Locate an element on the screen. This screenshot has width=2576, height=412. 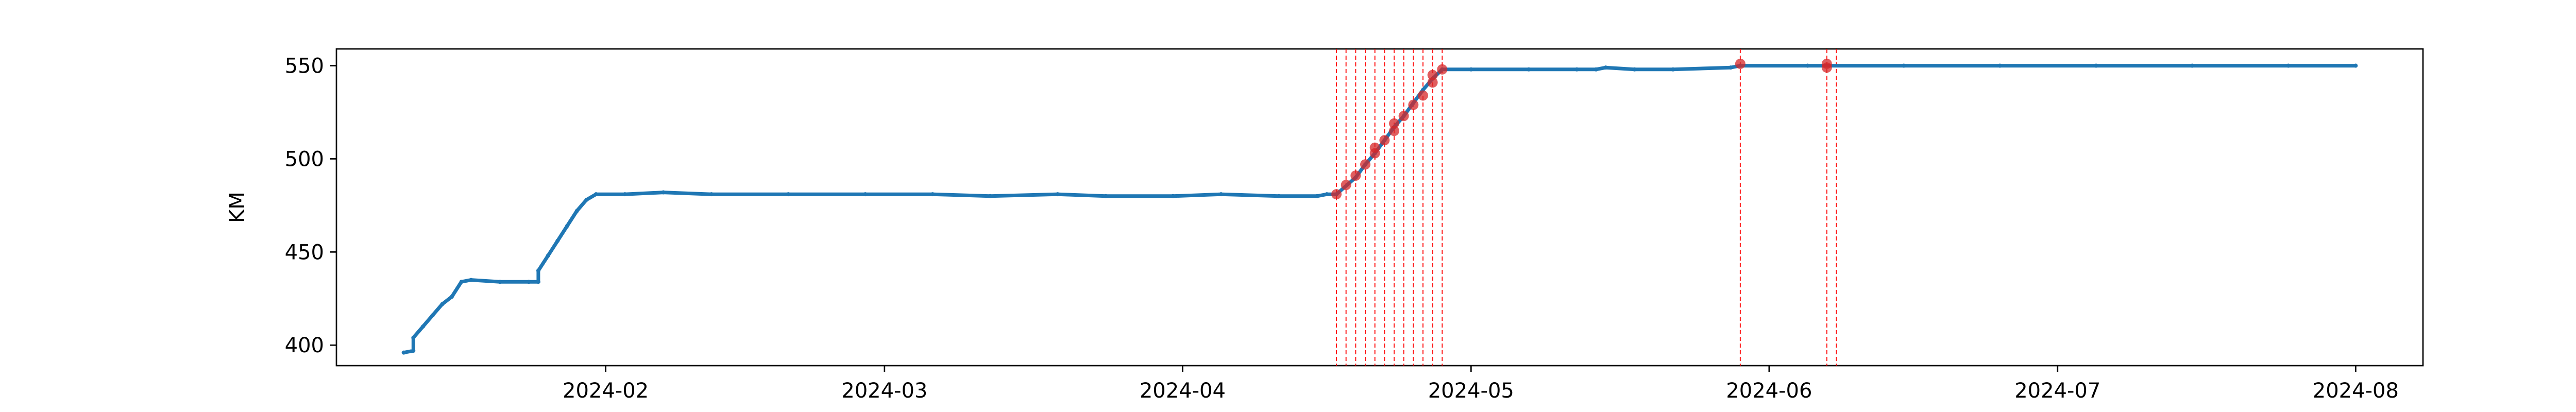
y-tick-label-3: 550 is located at coordinates (305, 66).